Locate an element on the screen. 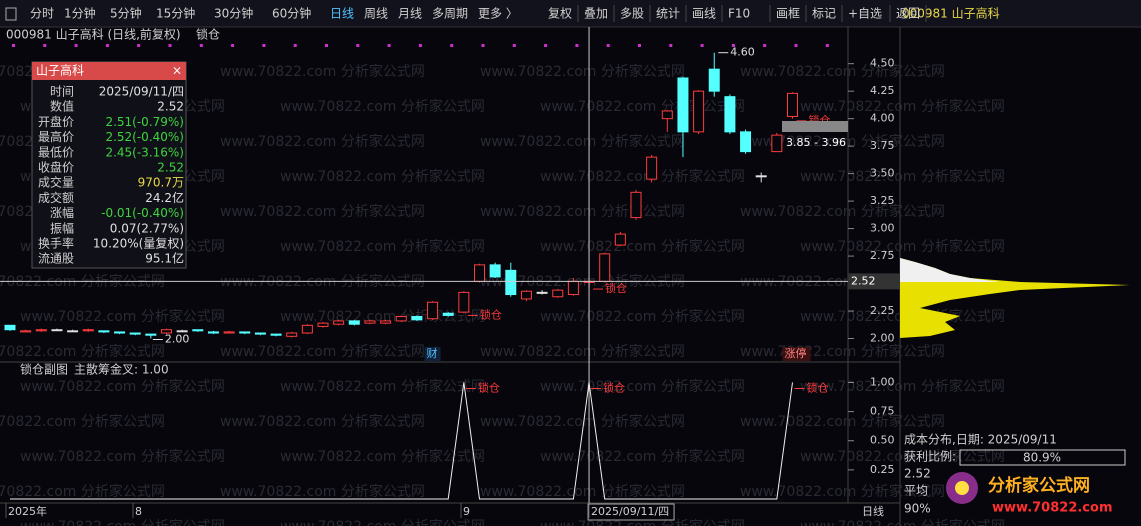 Image resolution: width=1141 pixels, height=526 pixels. info-value: 2.52 is located at coordinates (170, 168).